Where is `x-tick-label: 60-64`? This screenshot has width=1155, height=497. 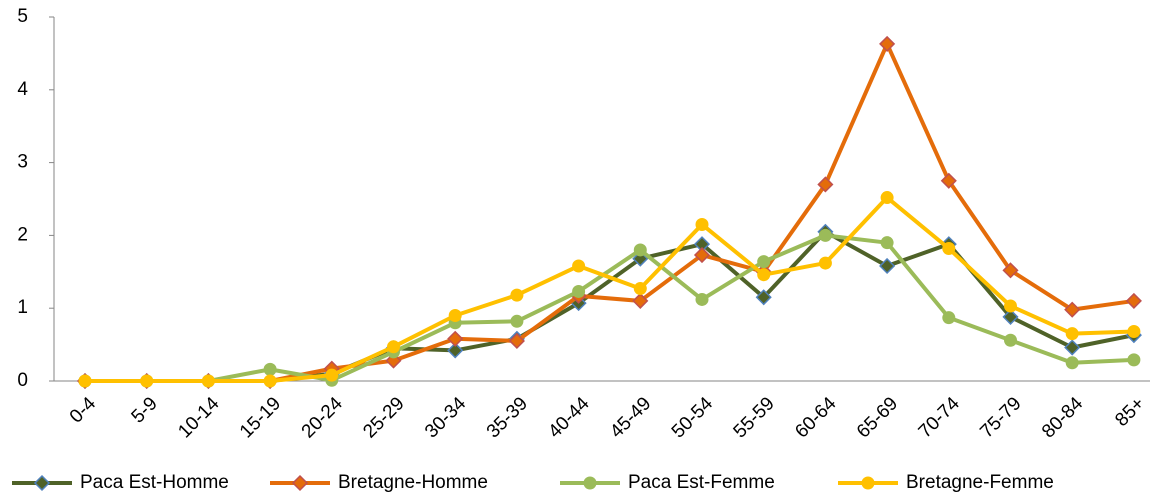 x-tick-label: 60-64 is located at coordinates (816, 418).